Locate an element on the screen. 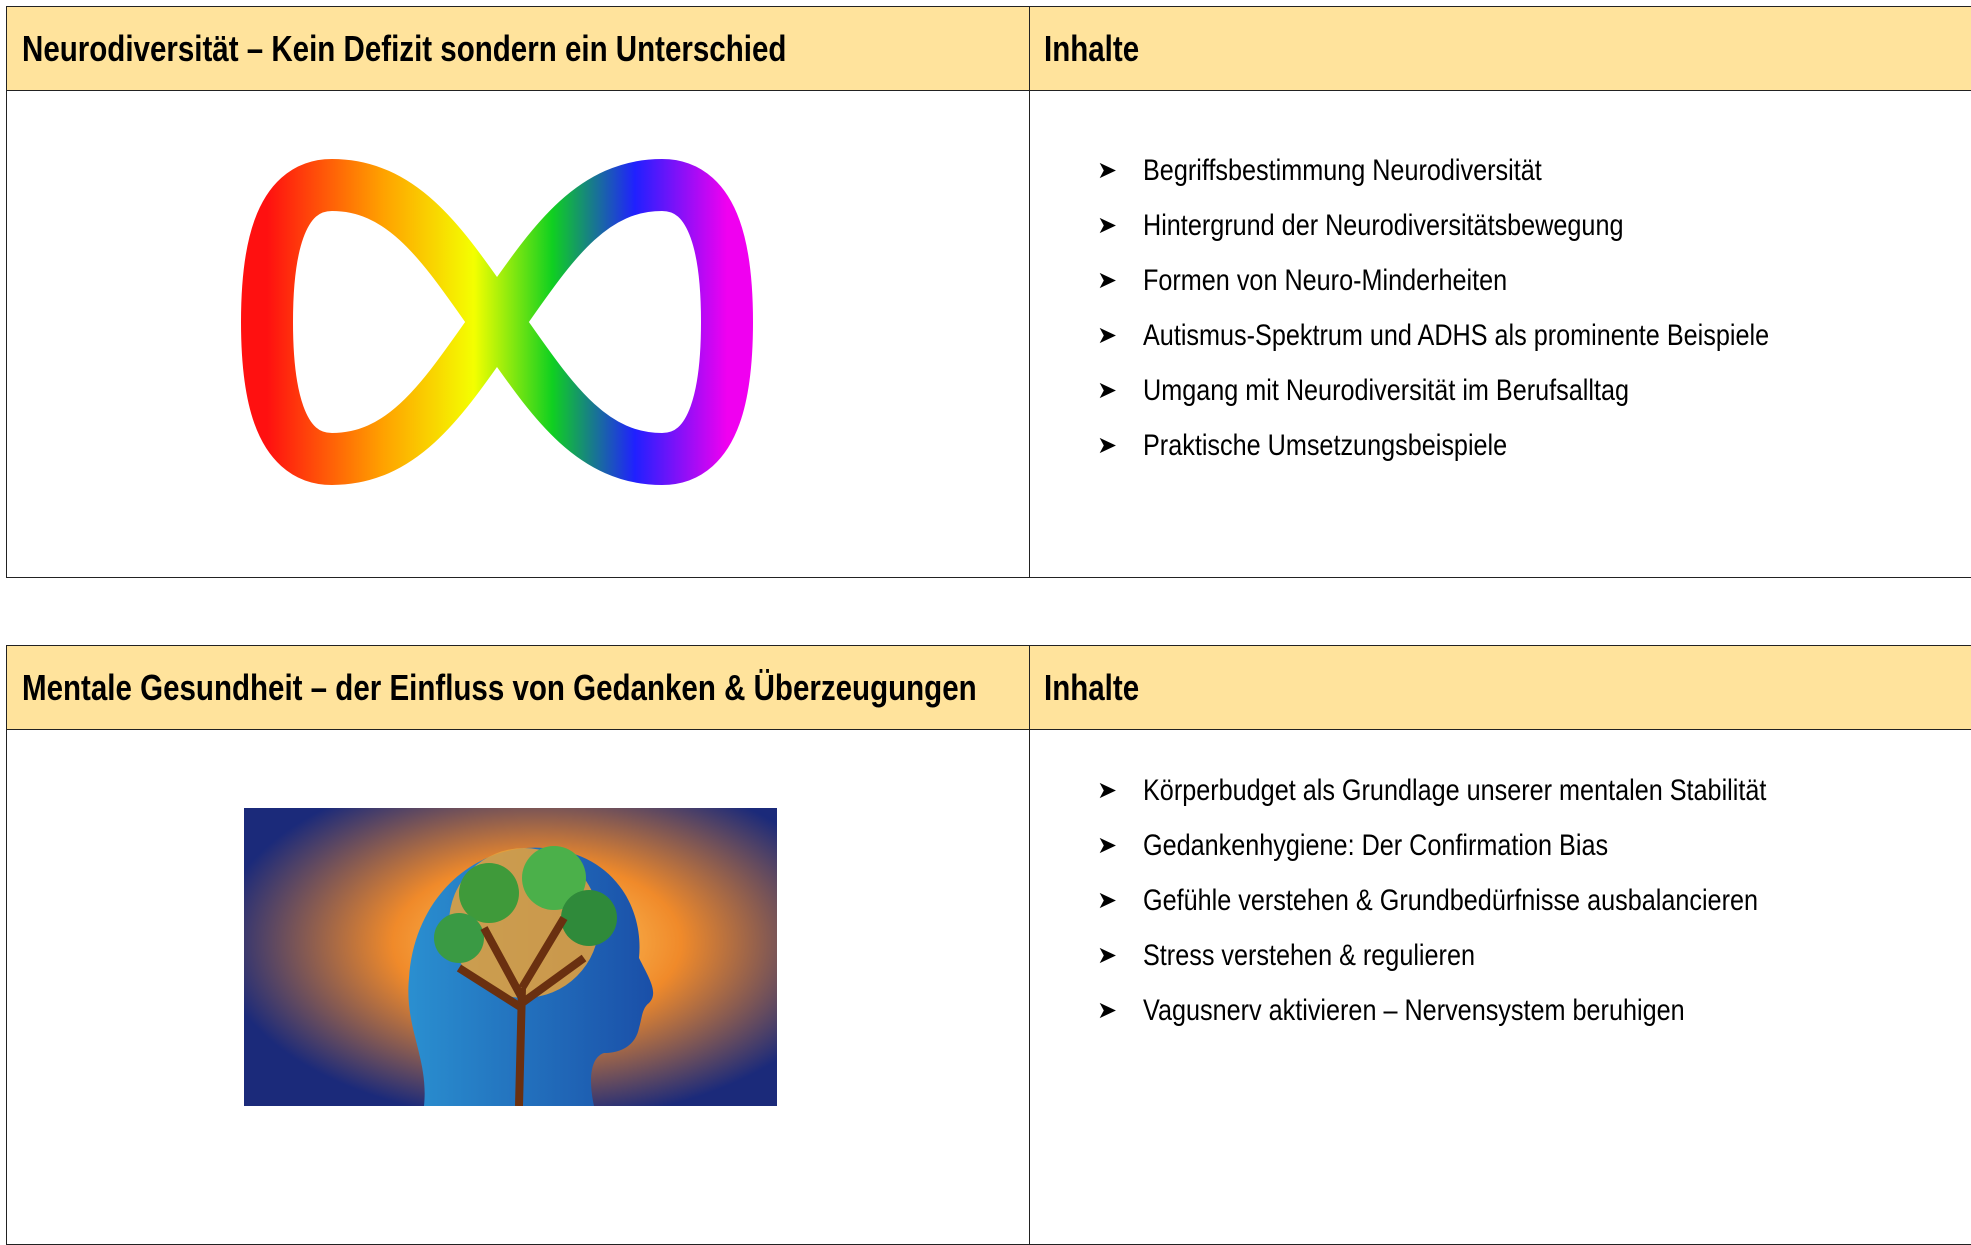 This screenshot has height=1245, width=1971. item-text: Stress verstehen & regulieren is located at coordinates (1309, 955).